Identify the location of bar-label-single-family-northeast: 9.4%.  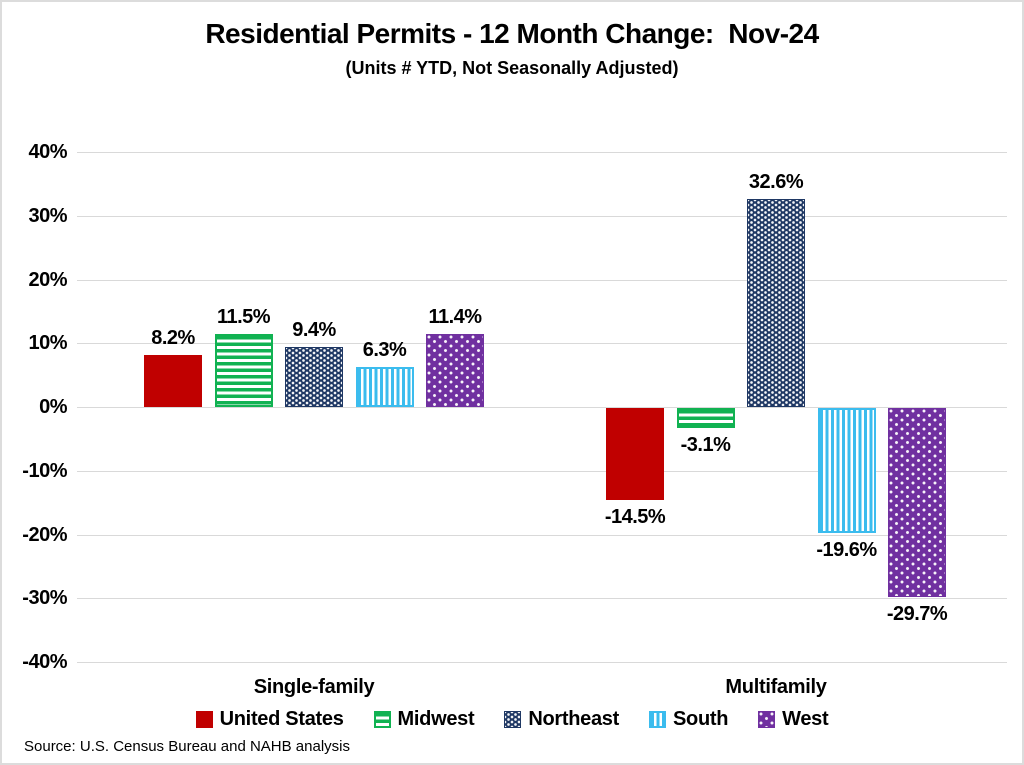
(314, 330).